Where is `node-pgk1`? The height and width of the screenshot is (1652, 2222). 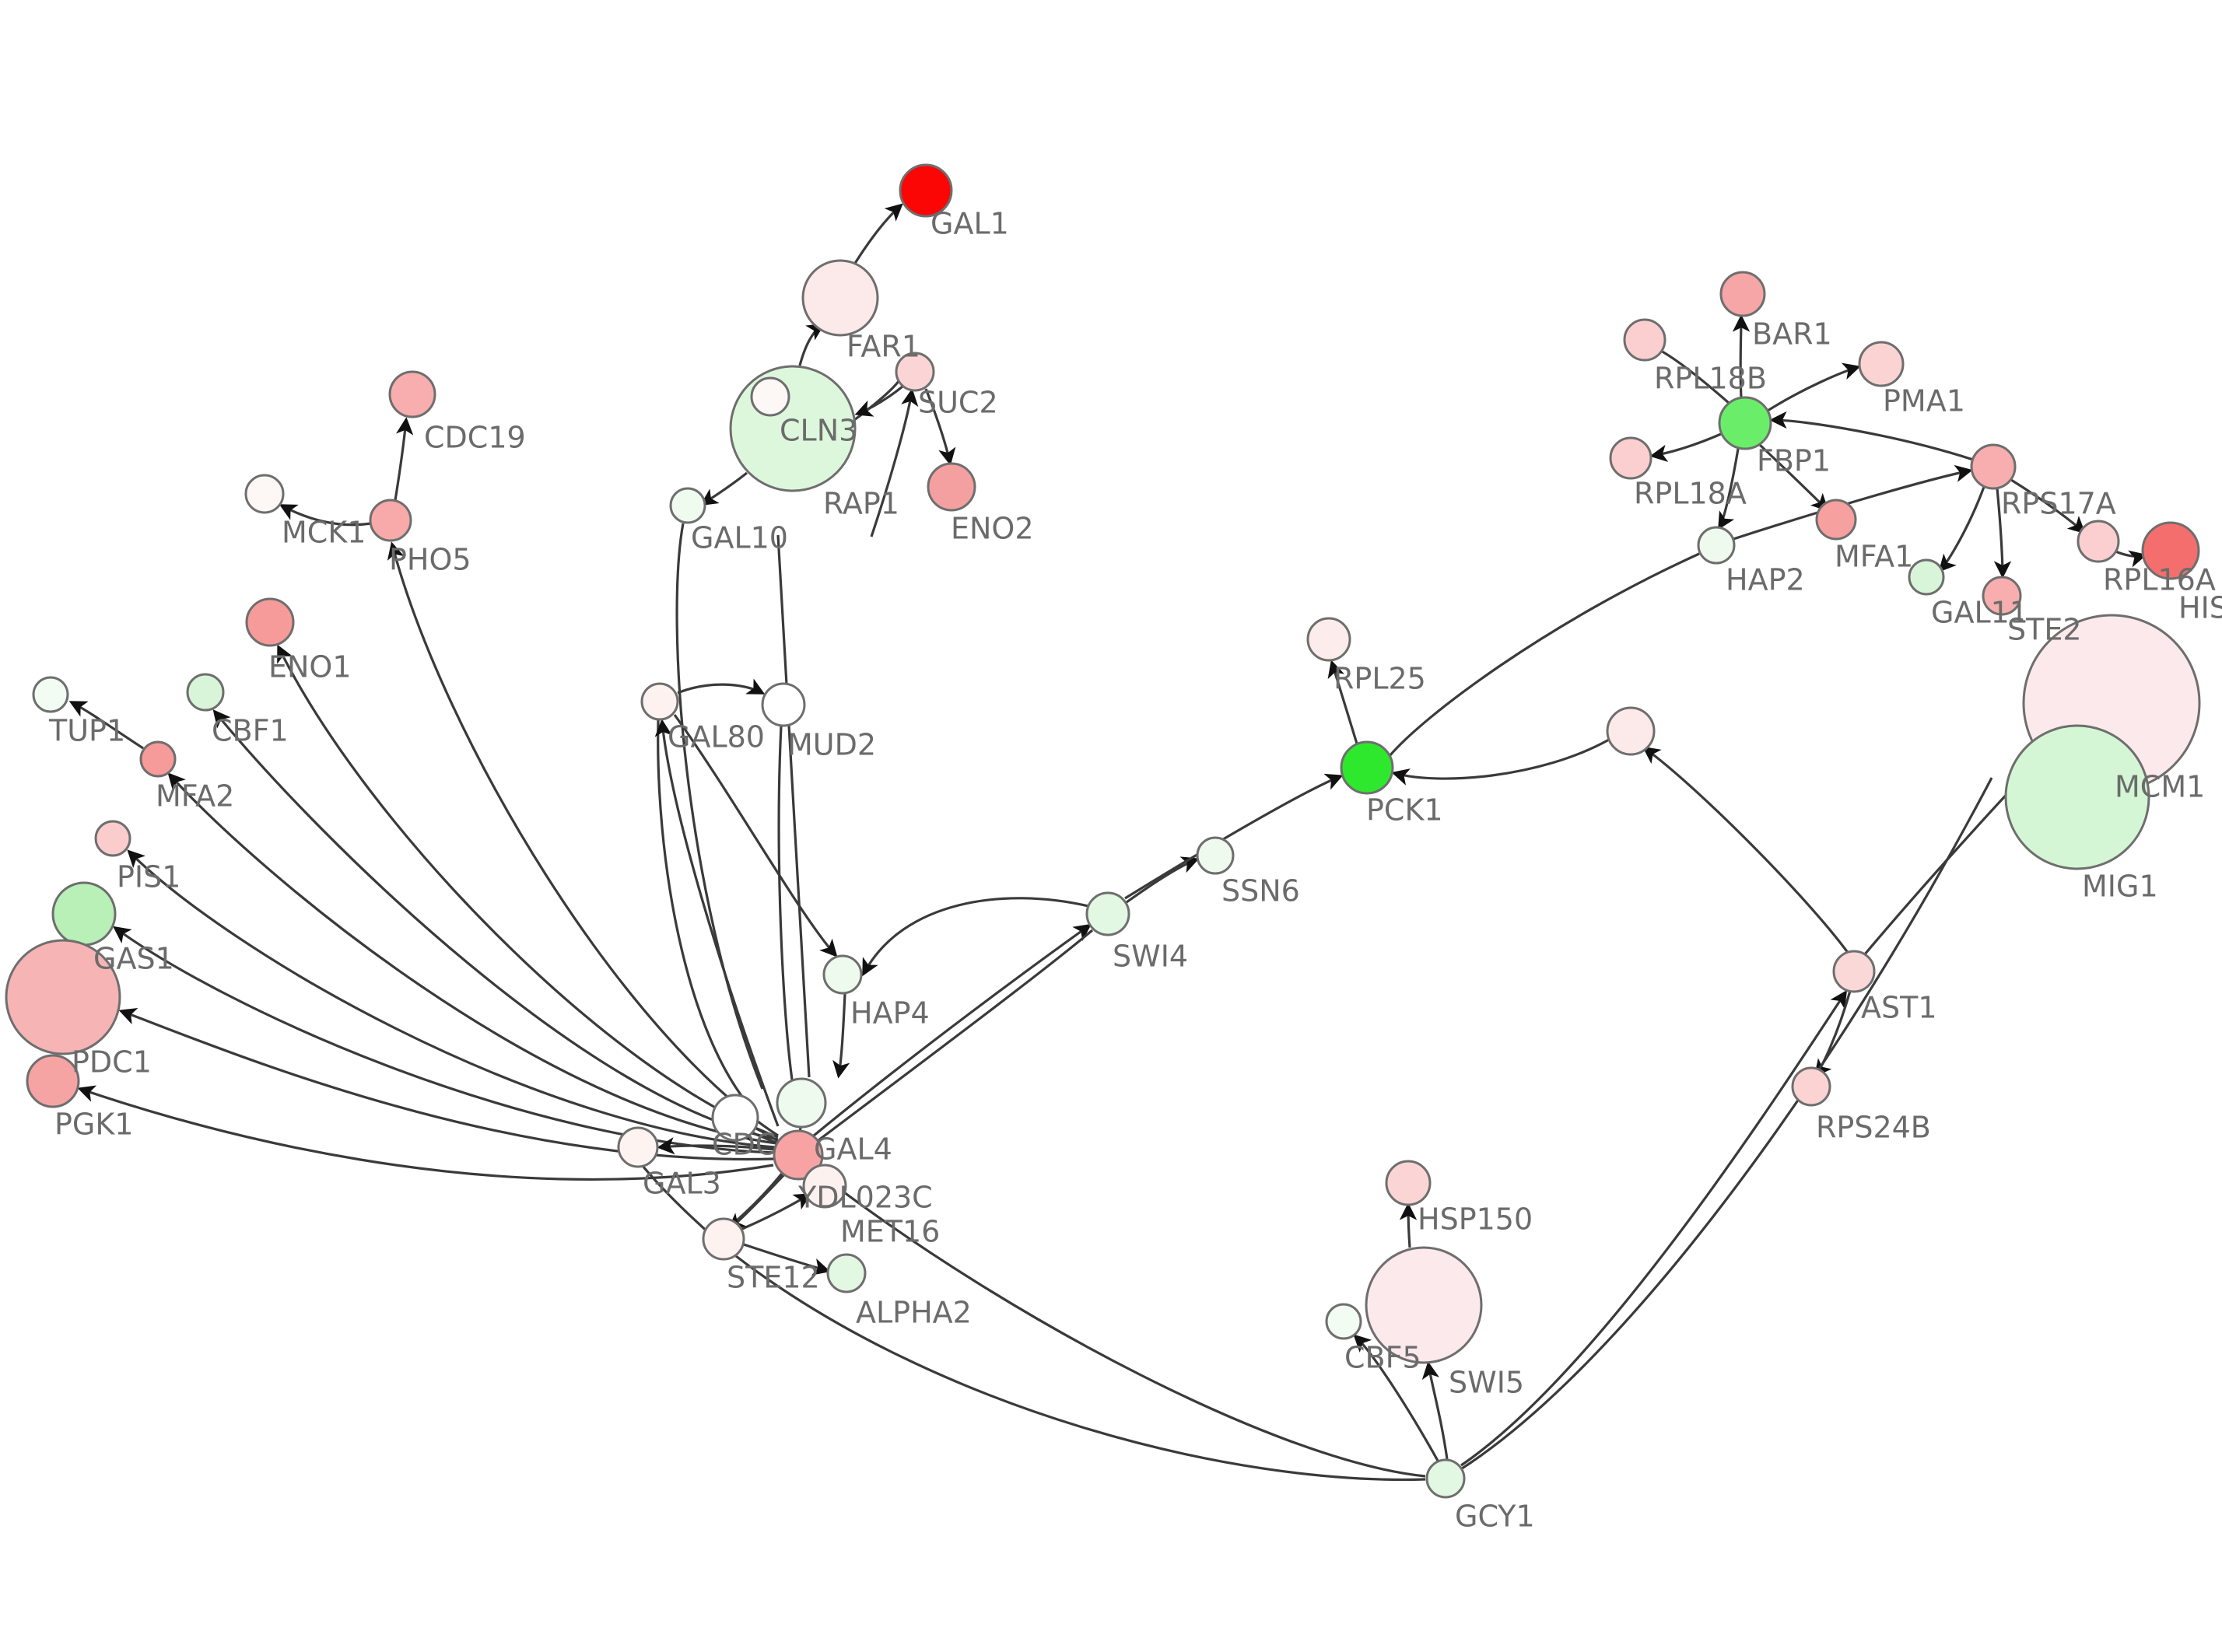 node-pgk1 is located at coordinates (53, 1081).